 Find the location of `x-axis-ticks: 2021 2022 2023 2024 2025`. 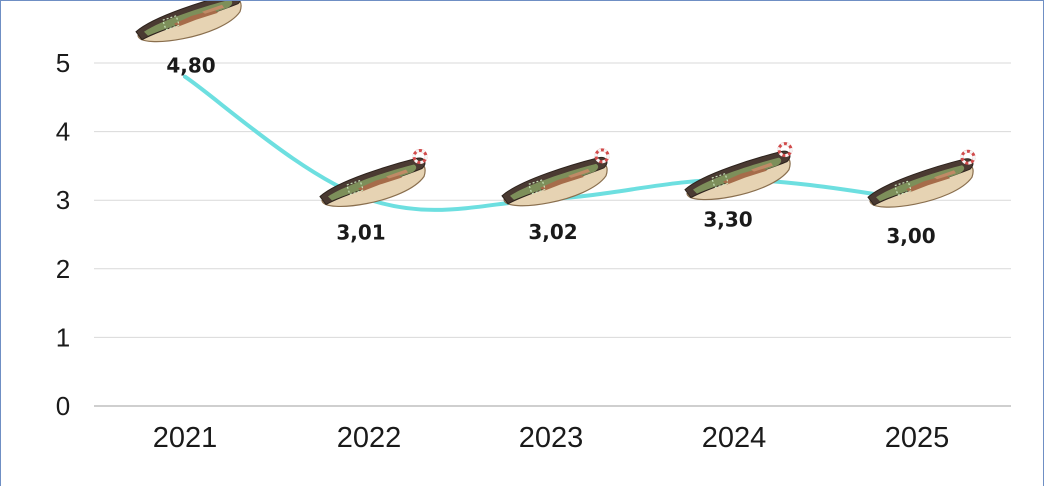

x-axis-ticks: 2021 2022 2023 2024 2025 is located at coordinates (551, 438).